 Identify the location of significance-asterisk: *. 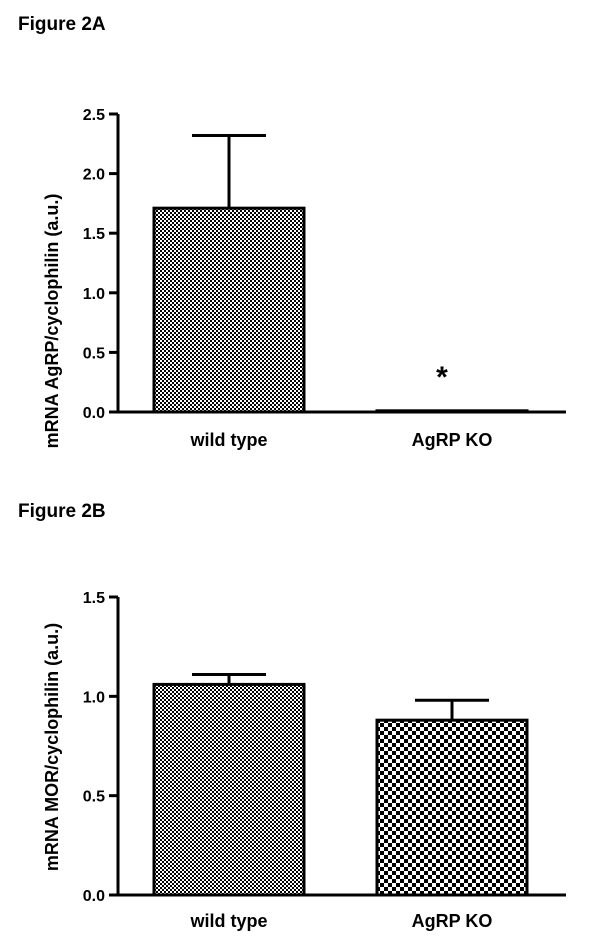
(442, 377).